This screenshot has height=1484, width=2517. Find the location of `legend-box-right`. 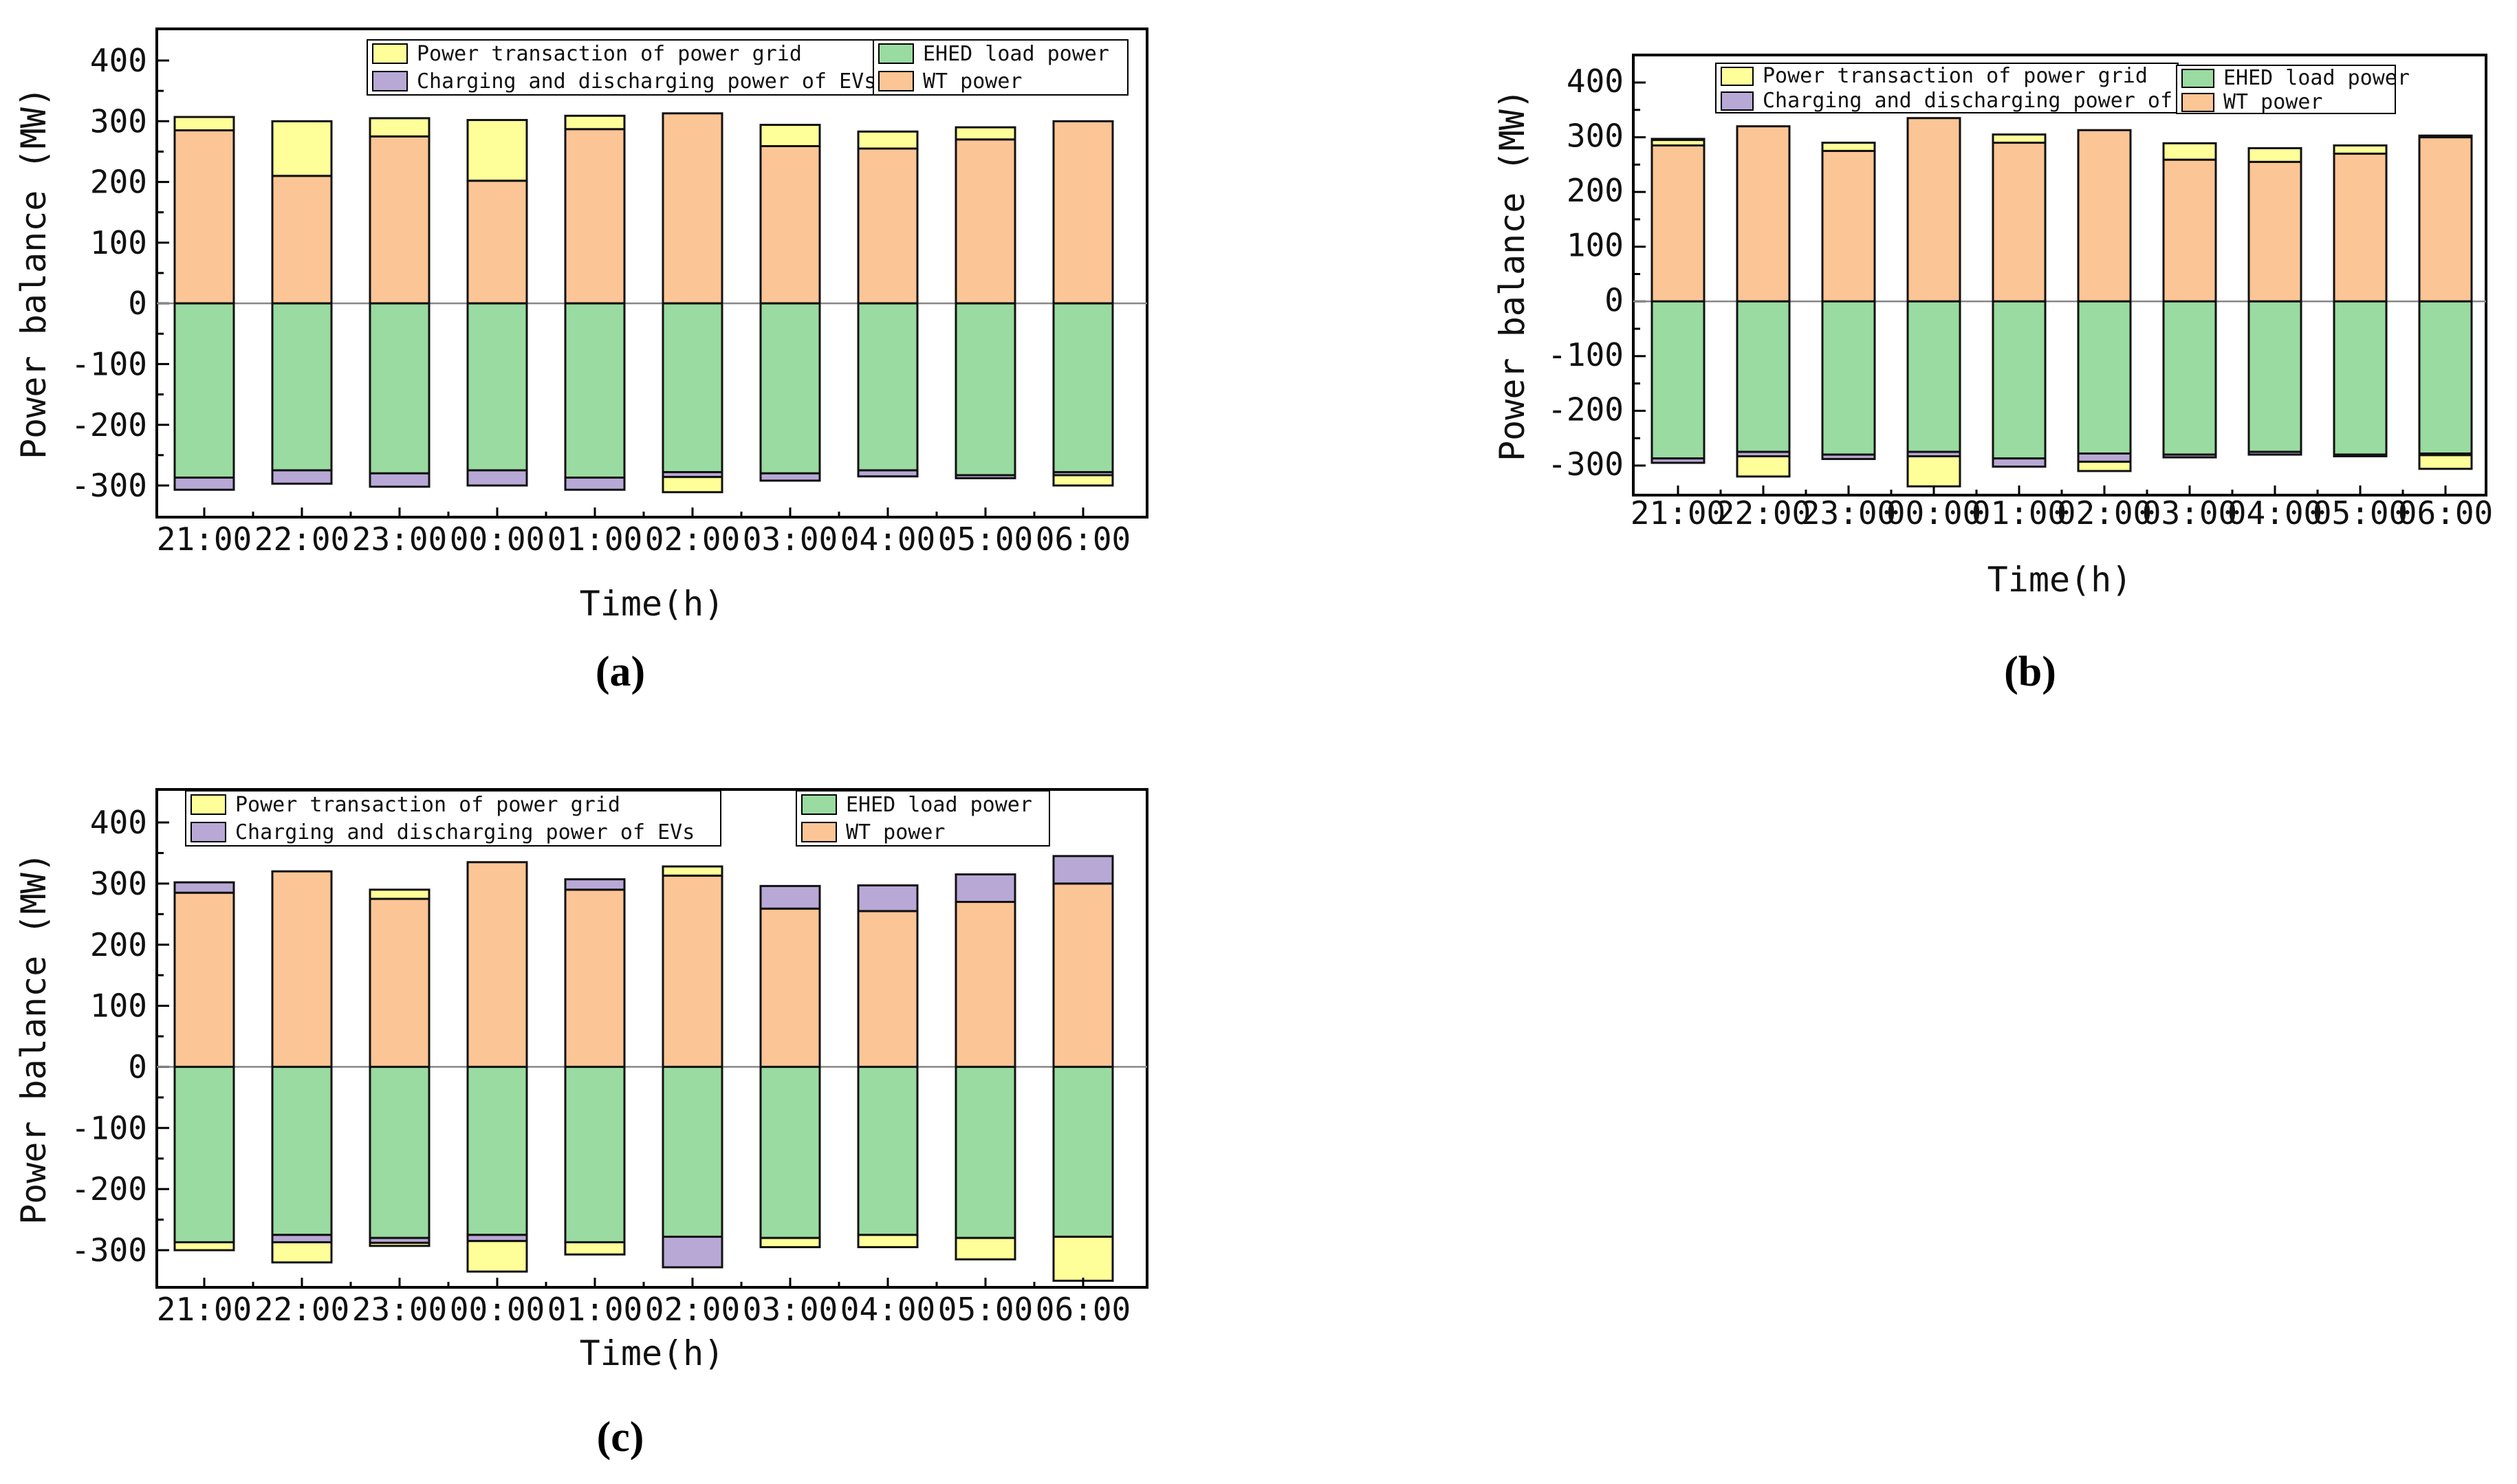

legend-box-right is located at coordinates (923, 819).